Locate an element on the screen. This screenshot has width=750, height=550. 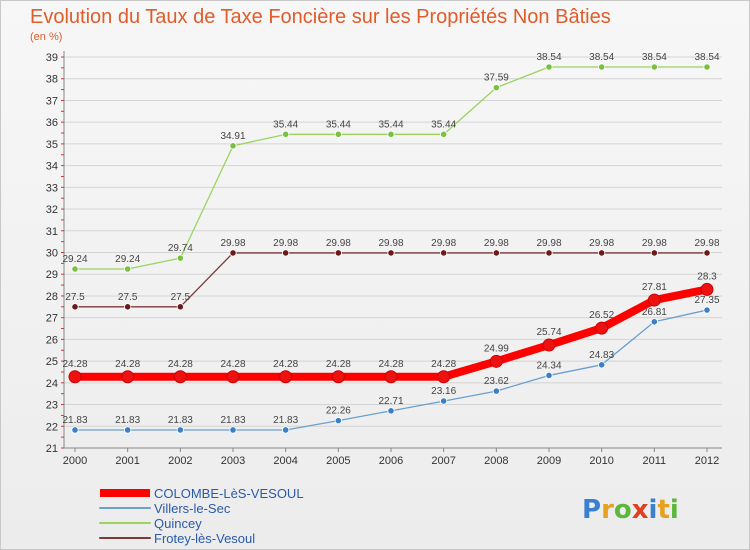
data-label: 28.3 is located at coordinates (707, 276).